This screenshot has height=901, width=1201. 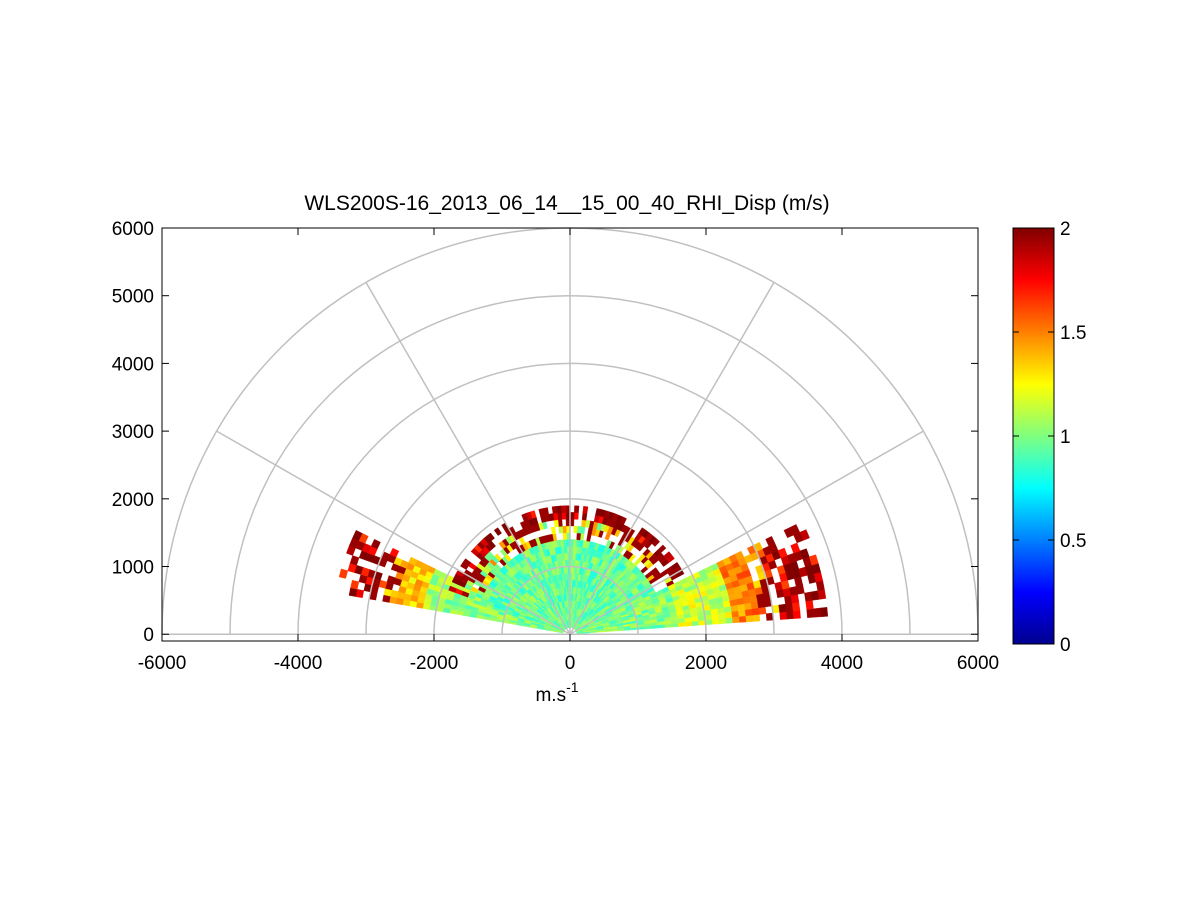 I want to click on colorbar-tick-label: 0.5, so click(x=1073, y=541).